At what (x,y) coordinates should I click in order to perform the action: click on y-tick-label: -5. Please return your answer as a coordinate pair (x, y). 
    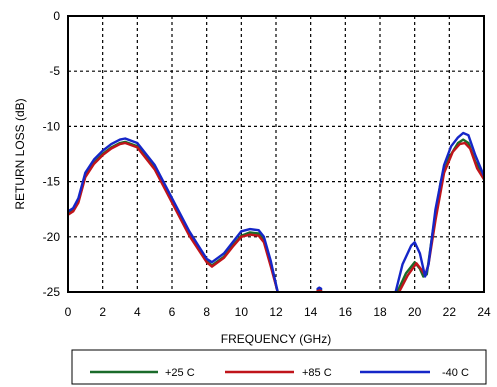
    Looking at the image, I should click on (54, 71).